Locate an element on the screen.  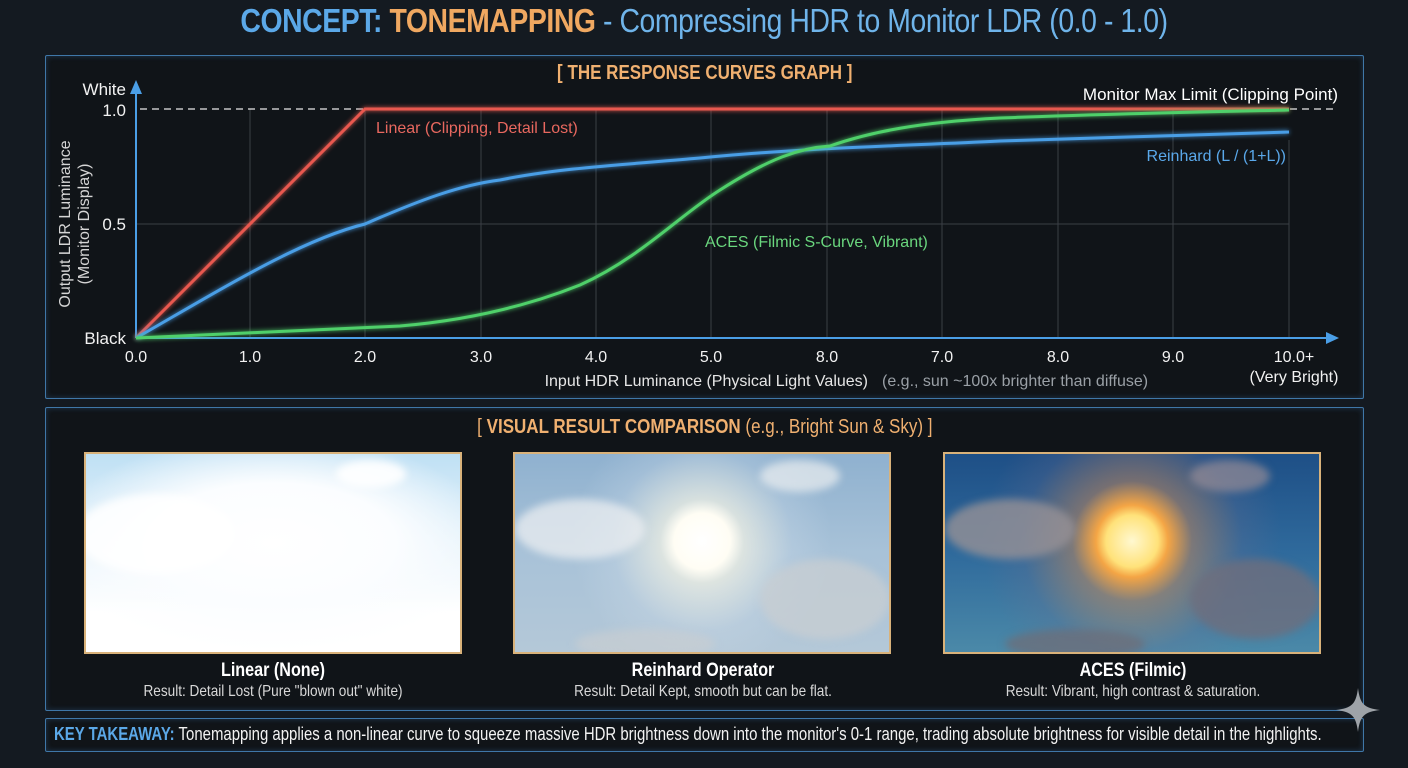
reinhard-result-image is located at coordinates (702, 553).